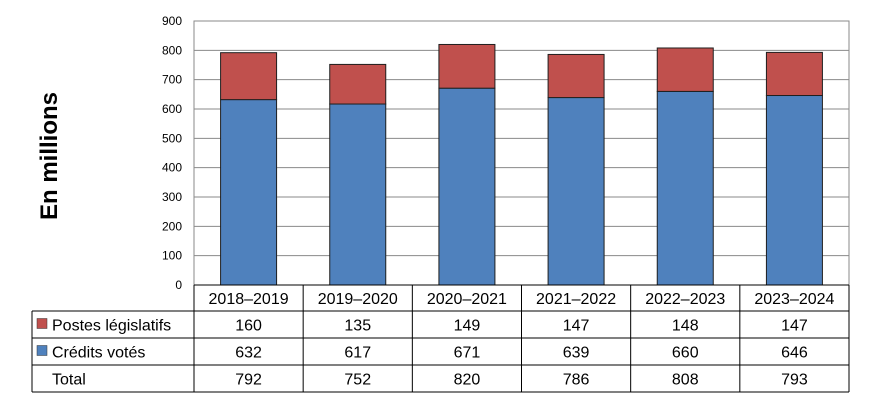 The image size is (869, 402). I want to click on table-cell: 808, so click(685, 380).